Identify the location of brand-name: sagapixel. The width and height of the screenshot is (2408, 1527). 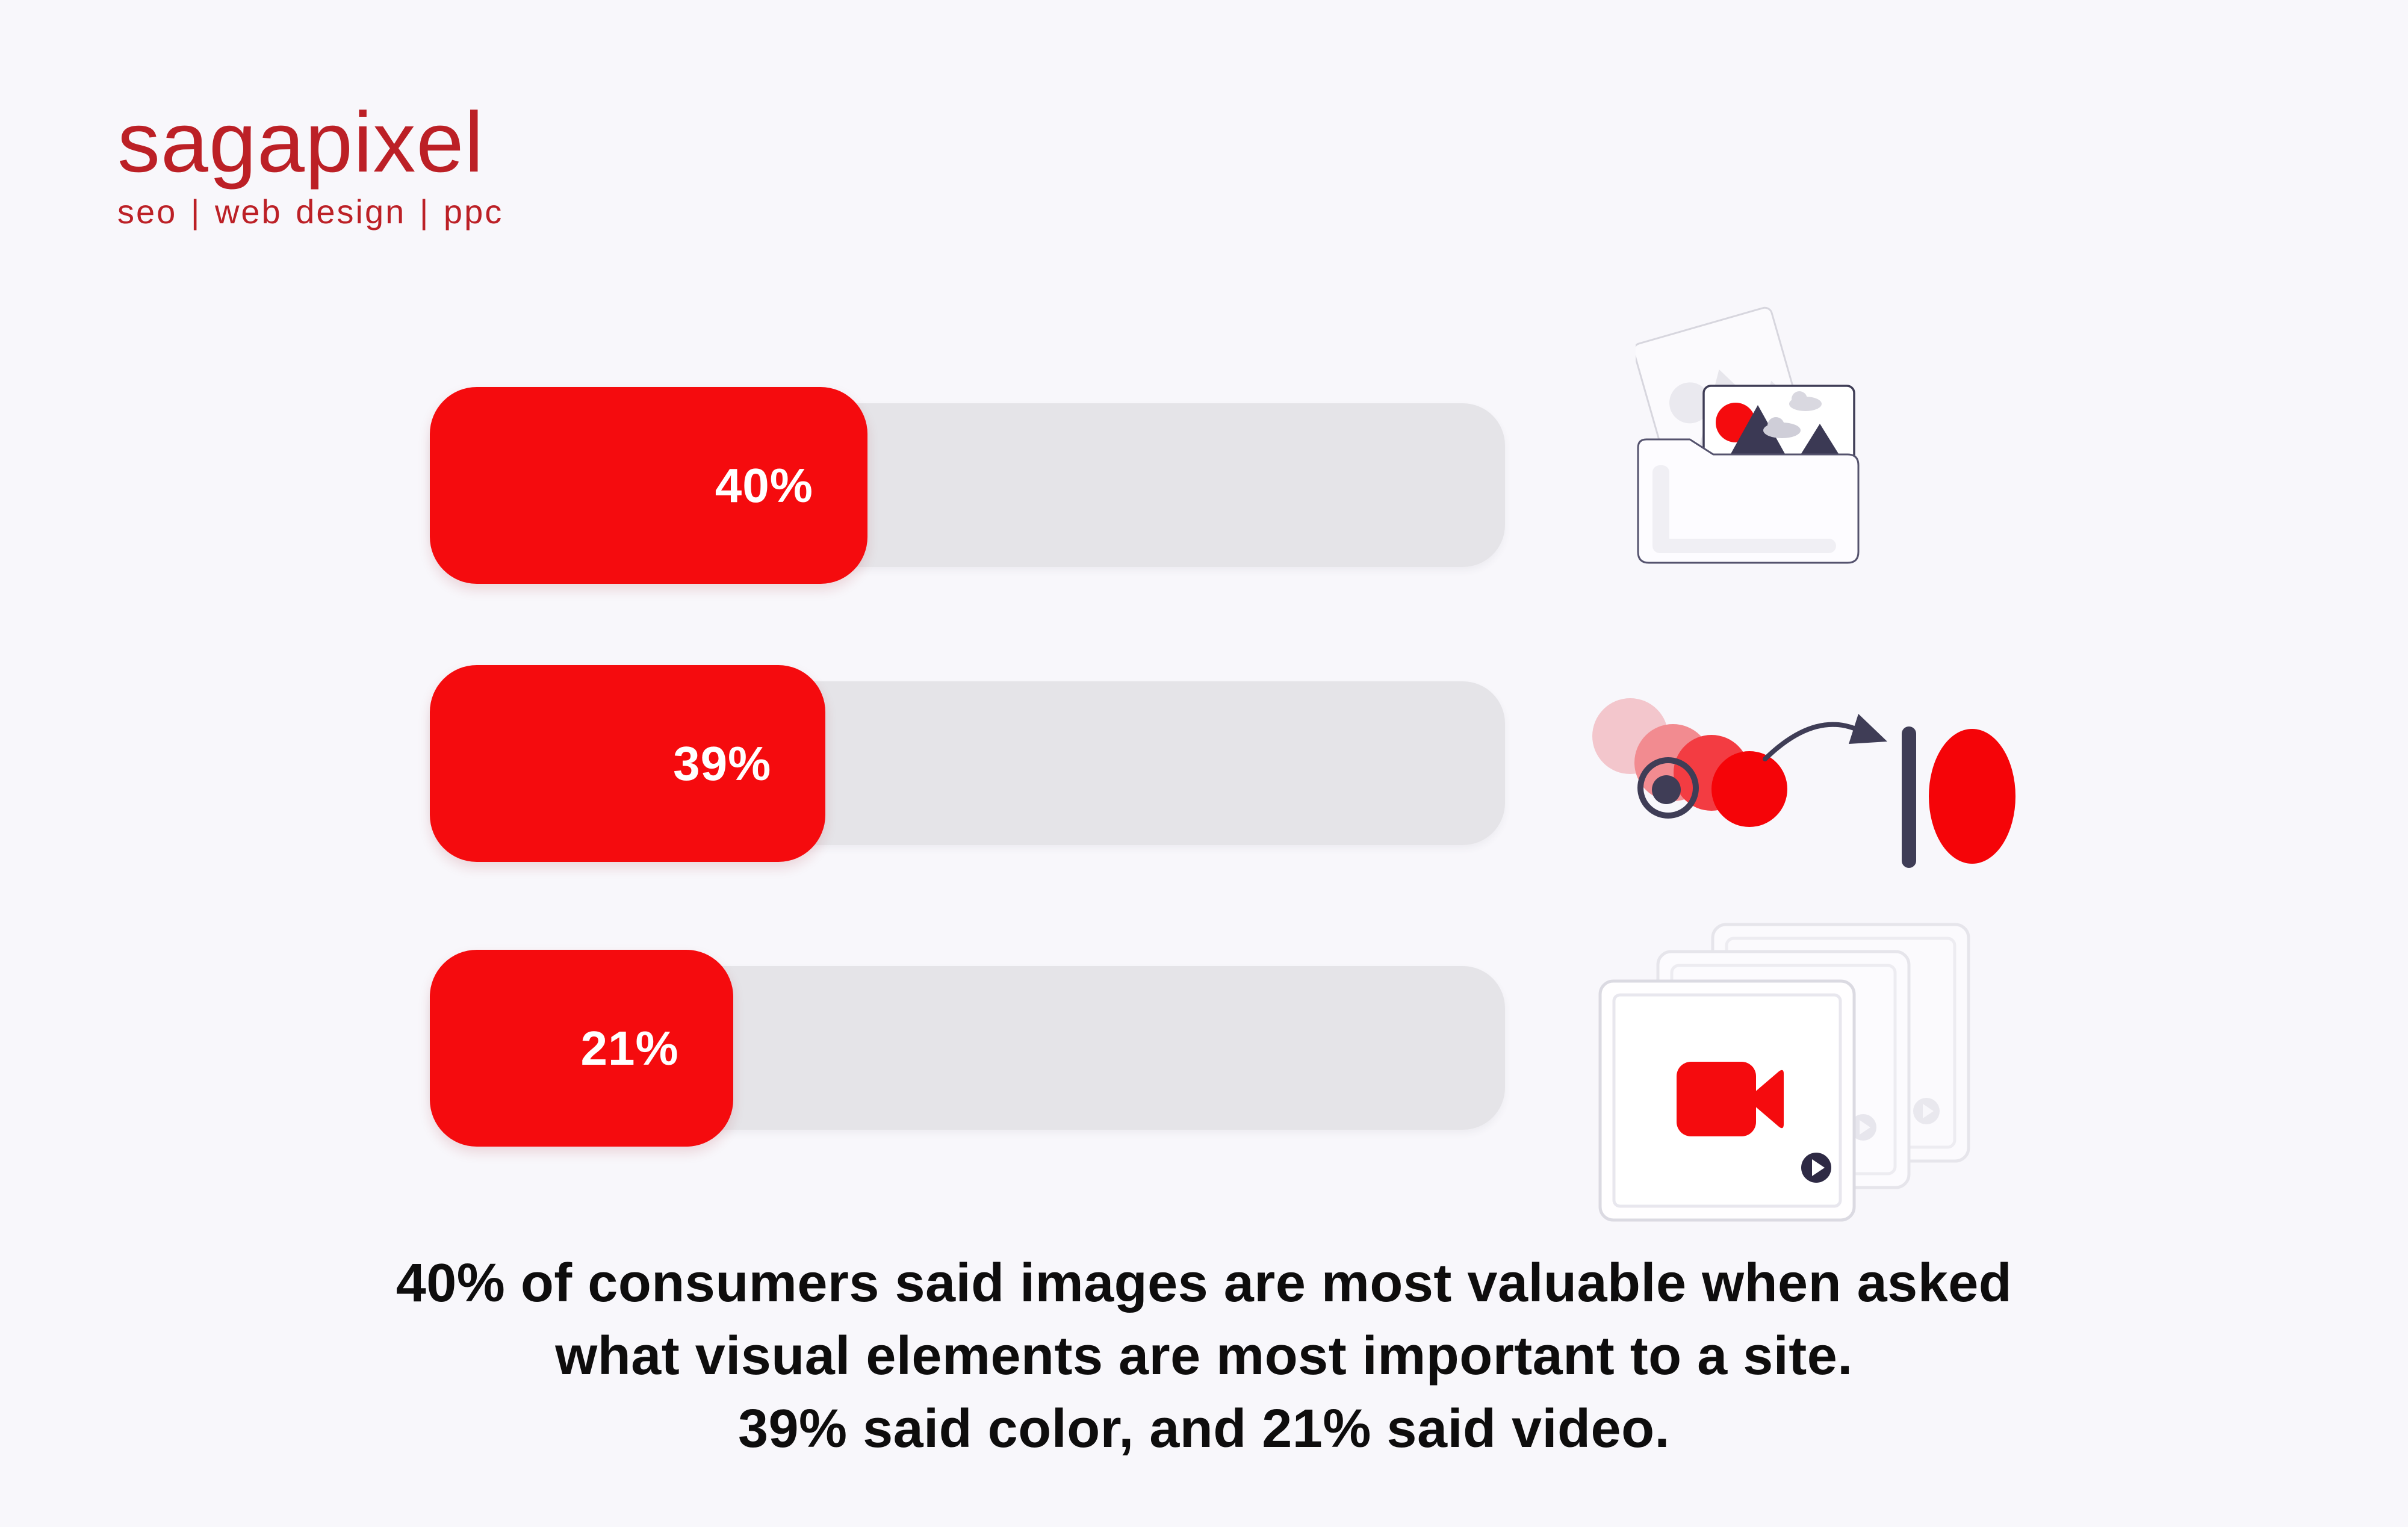
(300, 142).